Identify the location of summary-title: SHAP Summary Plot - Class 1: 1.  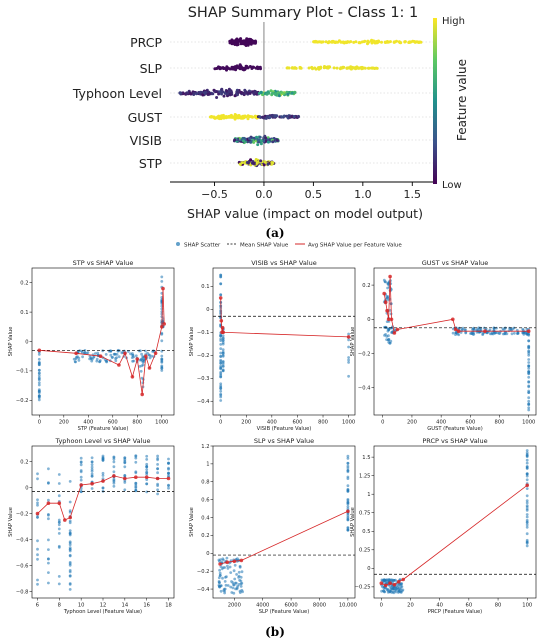
(303, 13).